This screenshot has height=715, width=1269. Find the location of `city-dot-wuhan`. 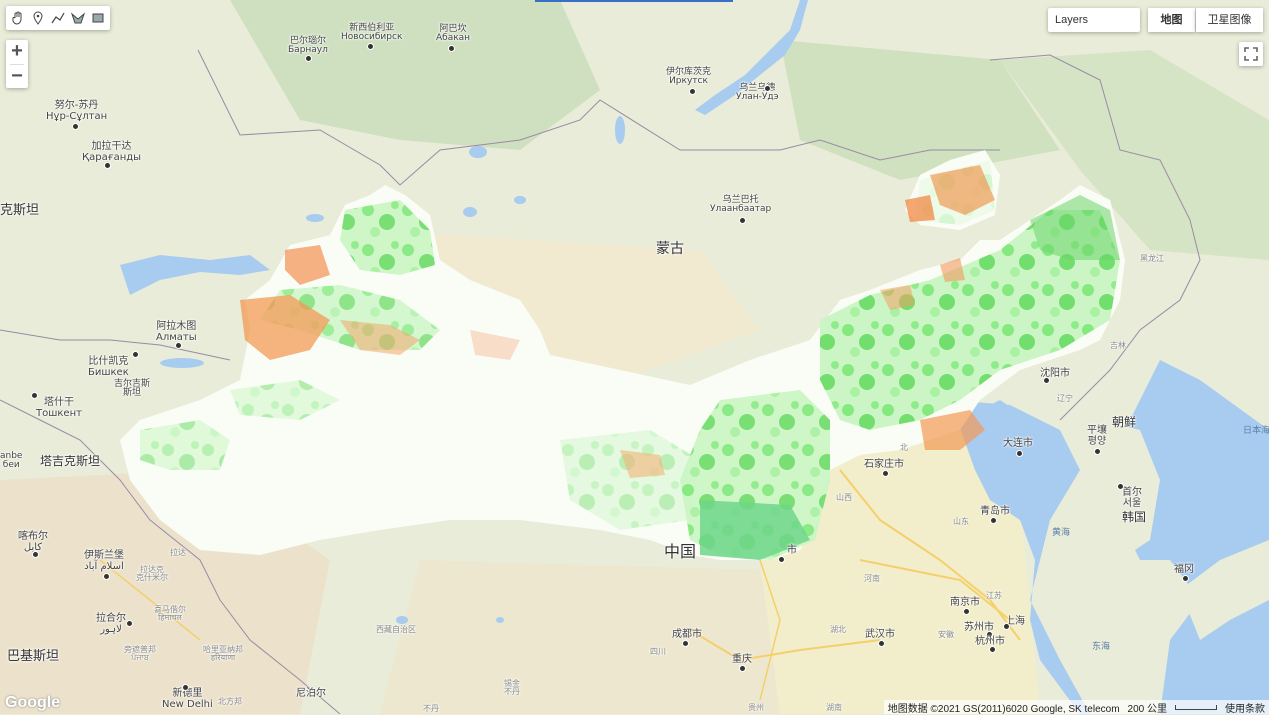

city-dot-wuhan is located at coordinates (881, 643).